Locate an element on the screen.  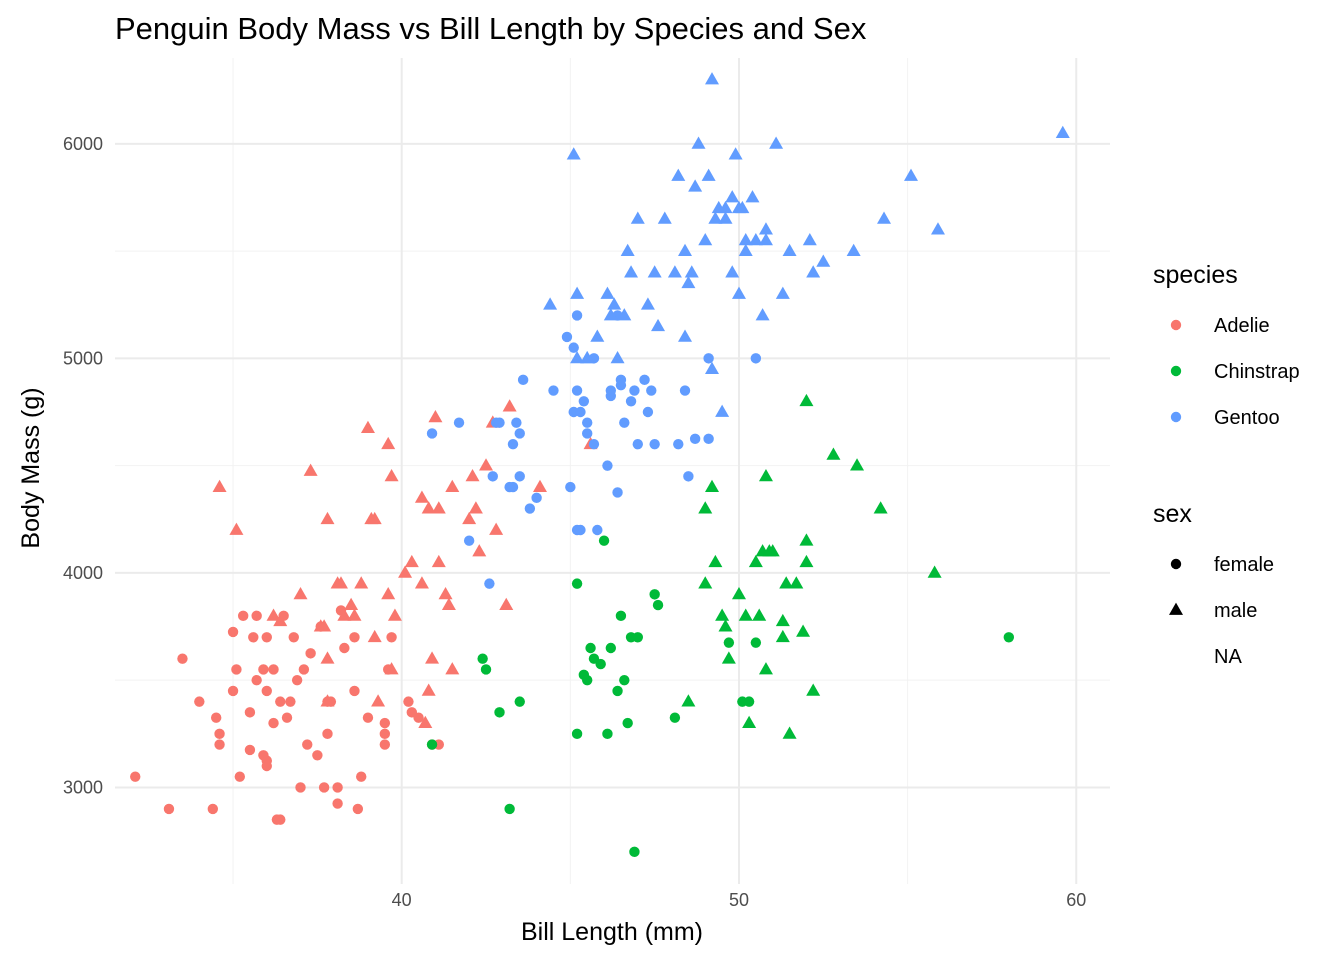
legend-label-adelie: Adelie is located at coordinates (1242, 326).